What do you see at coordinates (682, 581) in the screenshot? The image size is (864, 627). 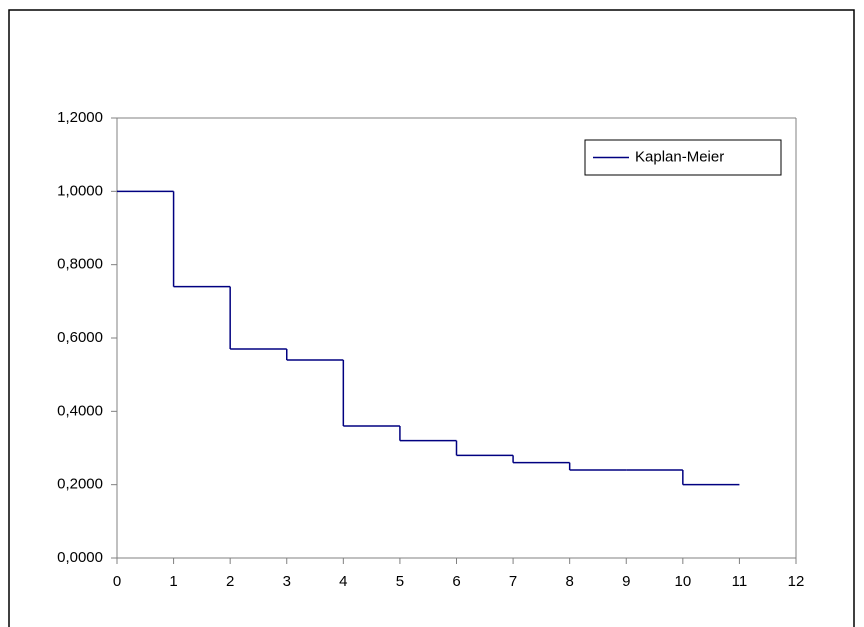 I see `x-tick-label: 10` at bounding box center [682, 581].